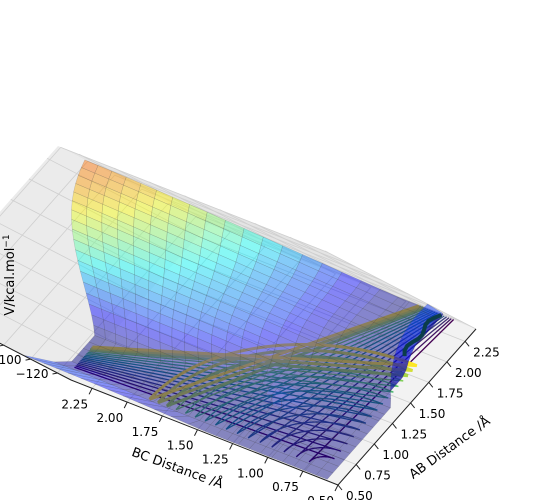 The width and height of the screenshot is (548, 500). Describe the element at coordinates (204, 432) in the screenshot. I see `y-axis-line` at that location.